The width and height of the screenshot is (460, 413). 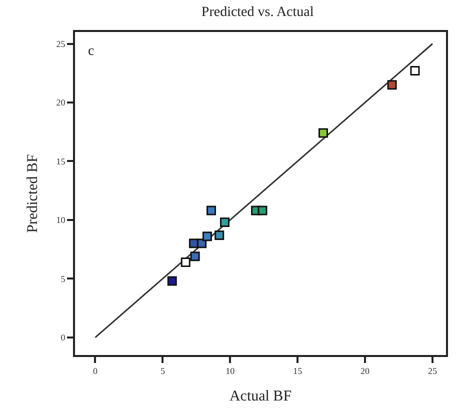 What do you see at coordinates (163, 371) in the screenshot?
I see `x-tick-label: 5` at bounding box center [163, 371].